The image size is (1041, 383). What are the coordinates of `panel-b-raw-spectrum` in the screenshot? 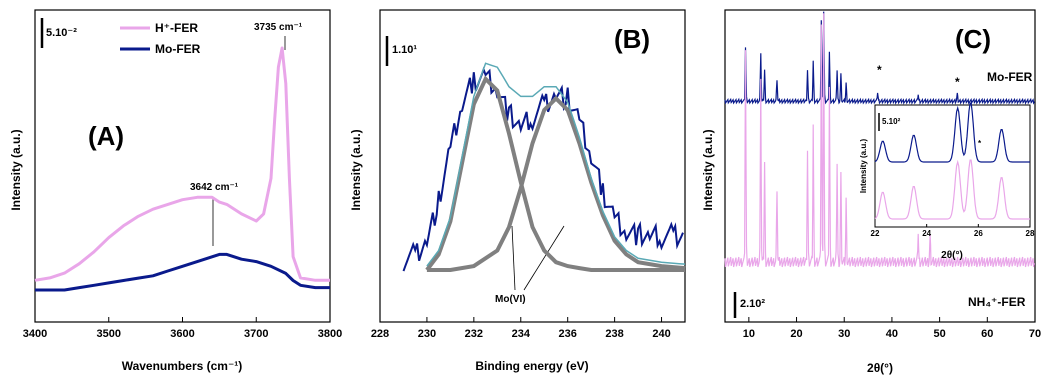 It's located at (543, 169).